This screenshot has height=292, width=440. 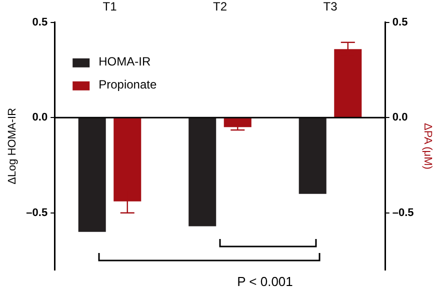 What do you see at coordinates (40, 118) in the screenshot?
I see `y-tick-label: 0.0` at bounding box center [40, 118].